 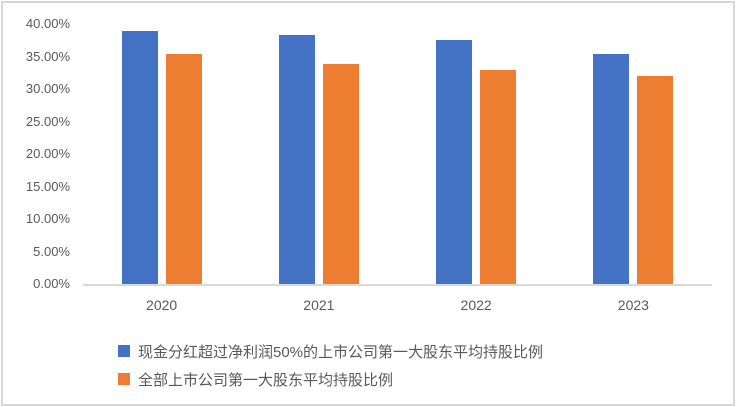 I want to click on y-tick-label: 10.00%, so click(x=47, y=218).